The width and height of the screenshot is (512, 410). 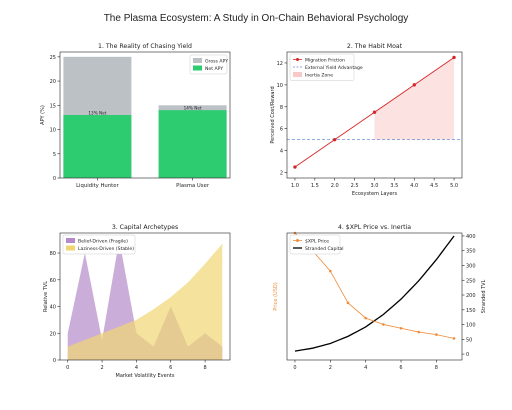 What do you see at coordinates (43, 115) in the screenshot?
I see `p1-ylabel: APY (%)` at bounding box center [43, 115].